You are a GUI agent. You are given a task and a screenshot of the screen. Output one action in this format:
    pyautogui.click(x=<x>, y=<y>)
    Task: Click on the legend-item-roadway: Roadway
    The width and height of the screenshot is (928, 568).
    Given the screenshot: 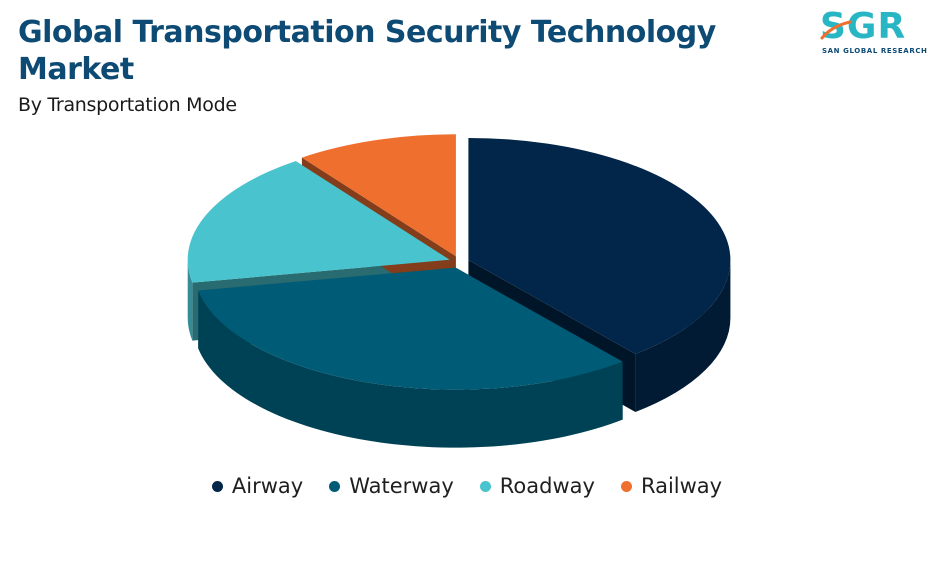 What is the action you would take?
    pyautogui.click(x=537, y=486)
    